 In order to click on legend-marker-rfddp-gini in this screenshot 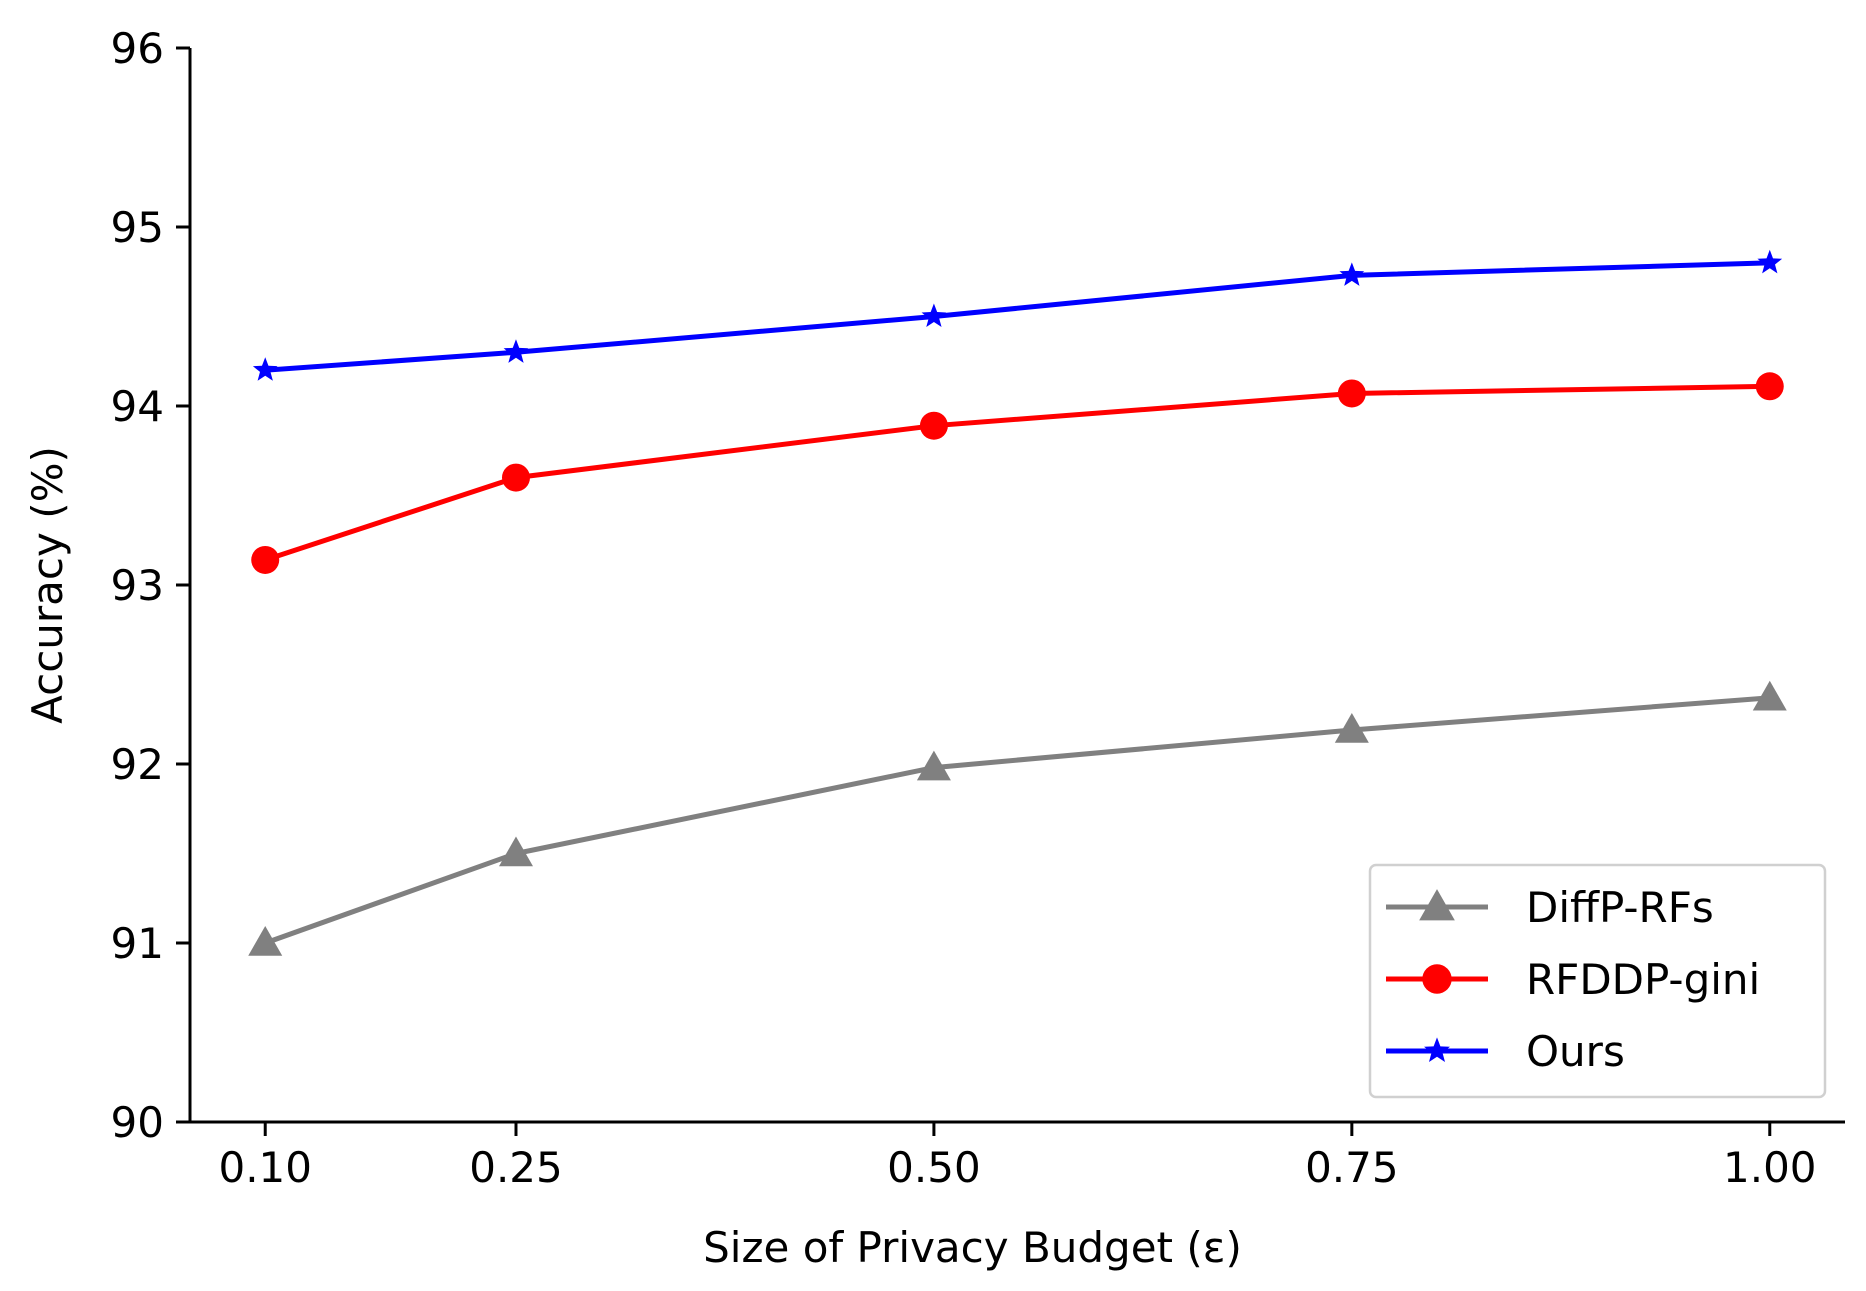, I will do `click(1437, 979)`.